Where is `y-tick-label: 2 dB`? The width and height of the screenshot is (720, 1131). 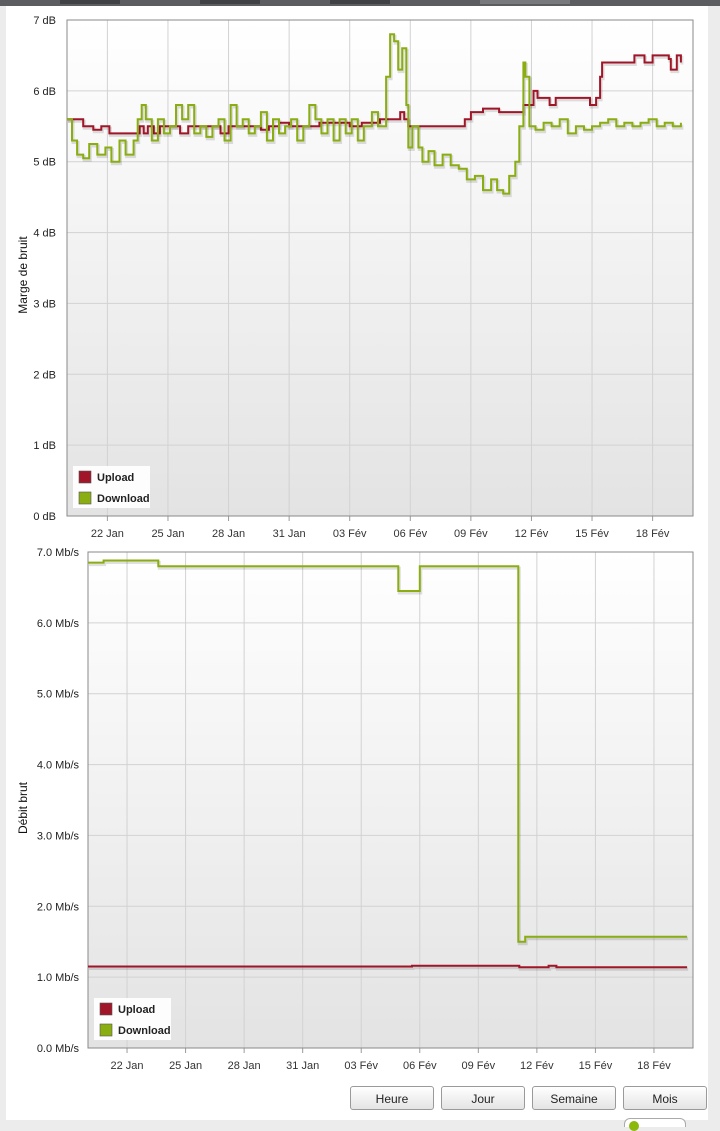
y-tick-label: 2 dB is located at coordinates (44, 375).